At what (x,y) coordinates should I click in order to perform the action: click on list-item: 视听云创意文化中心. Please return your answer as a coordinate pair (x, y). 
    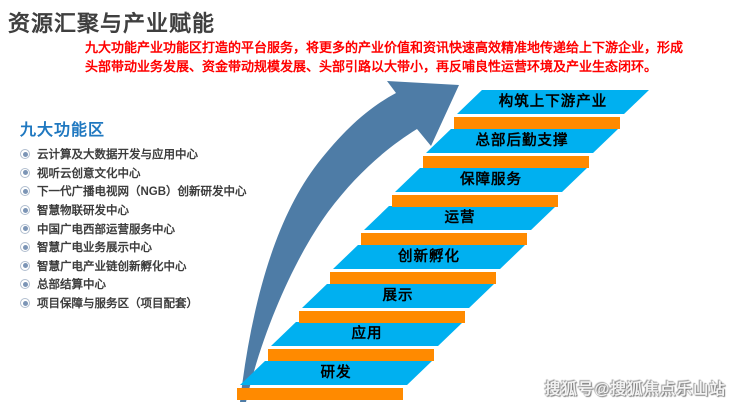
    Looking at the image, I should click on (135, 173).